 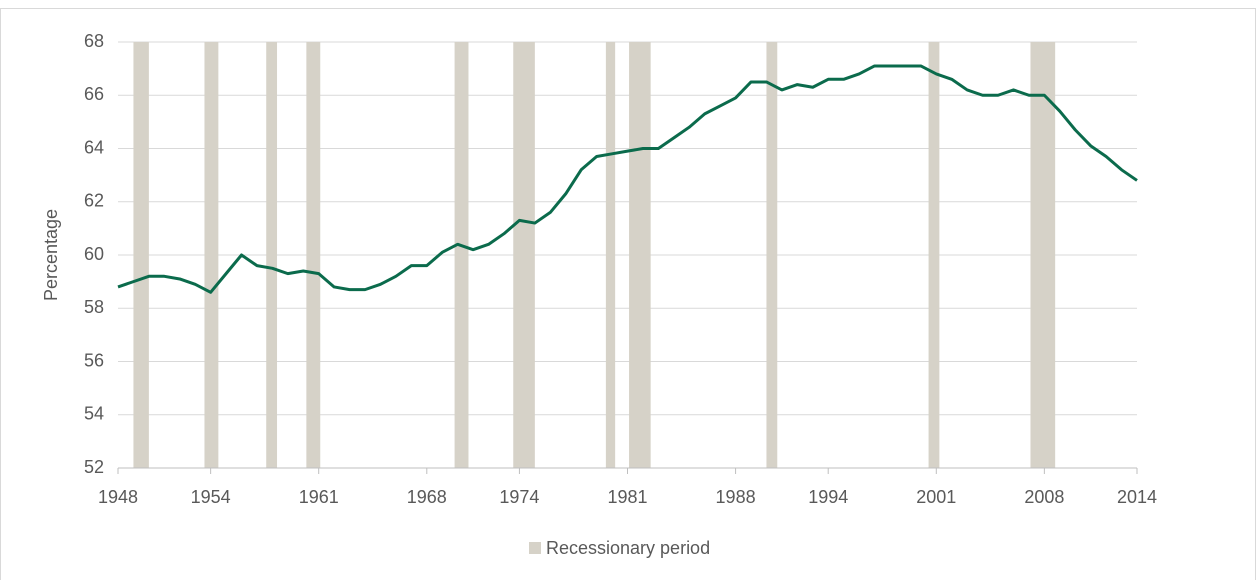 I want to click on y-tick-label: 62, so click(x=94, y=201).